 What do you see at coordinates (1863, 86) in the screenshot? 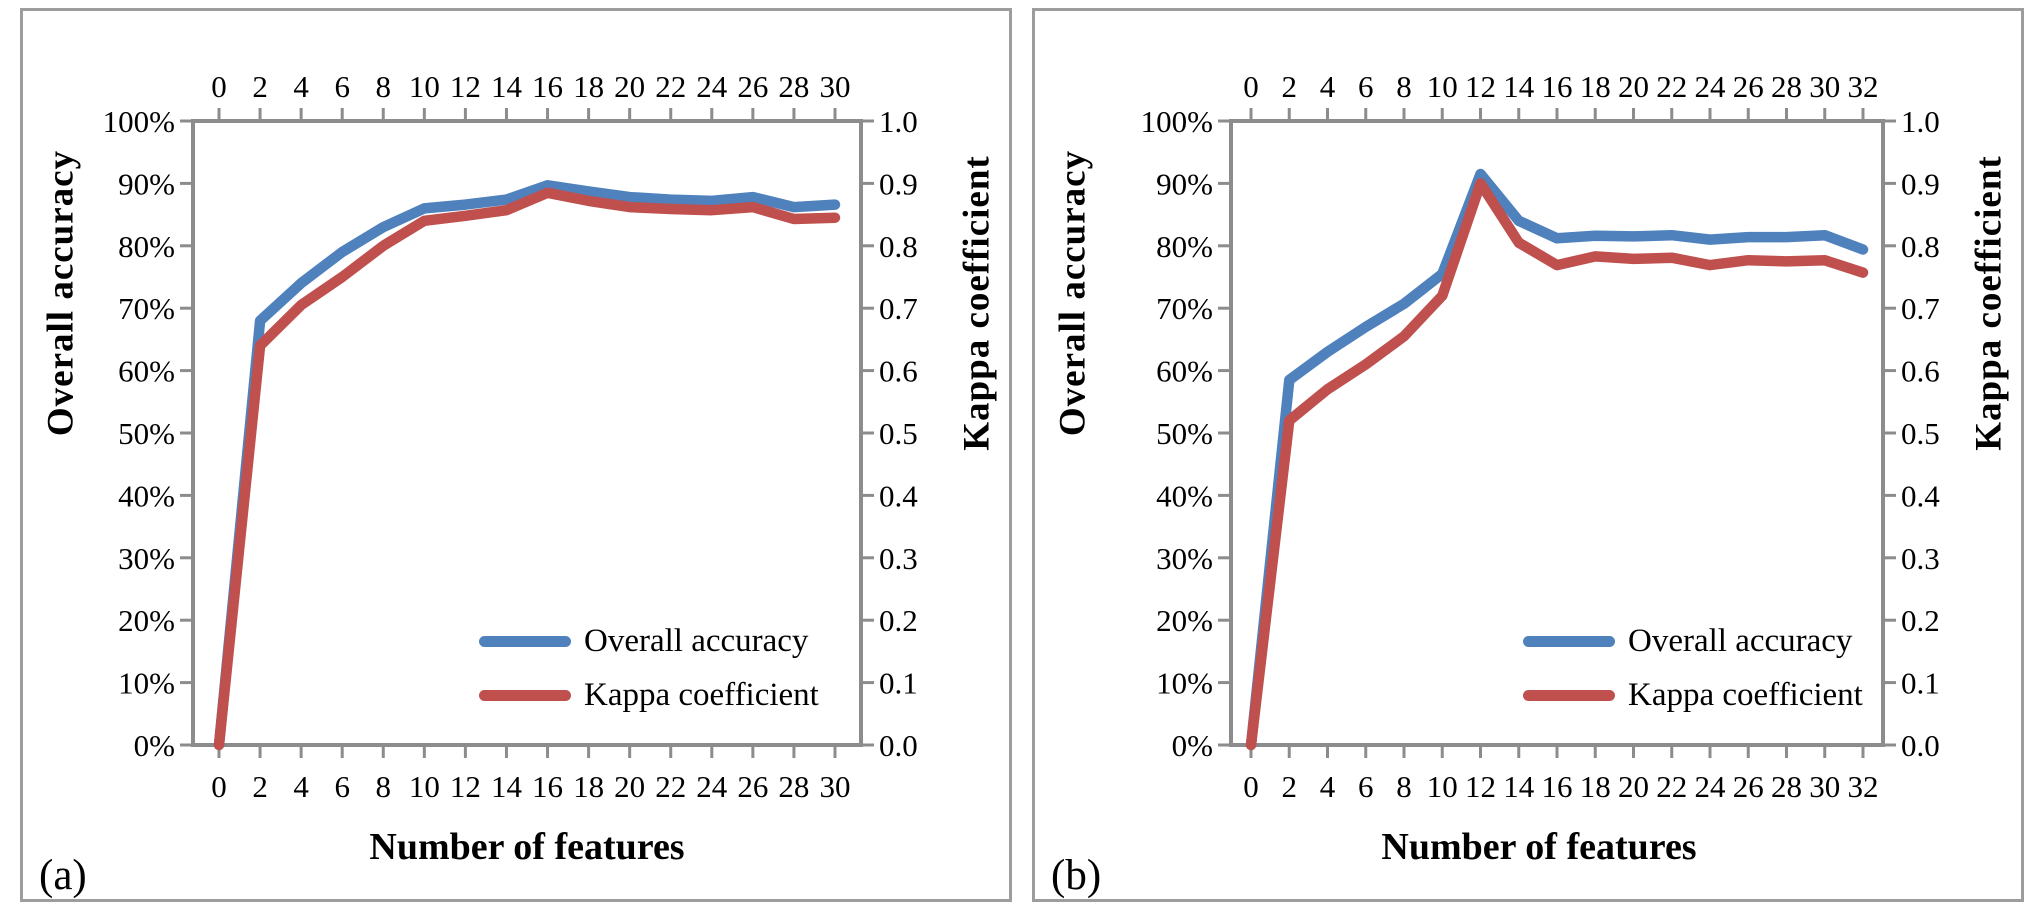
I see `x-tick-label-top: 32` at bounding box center [1863, 86].